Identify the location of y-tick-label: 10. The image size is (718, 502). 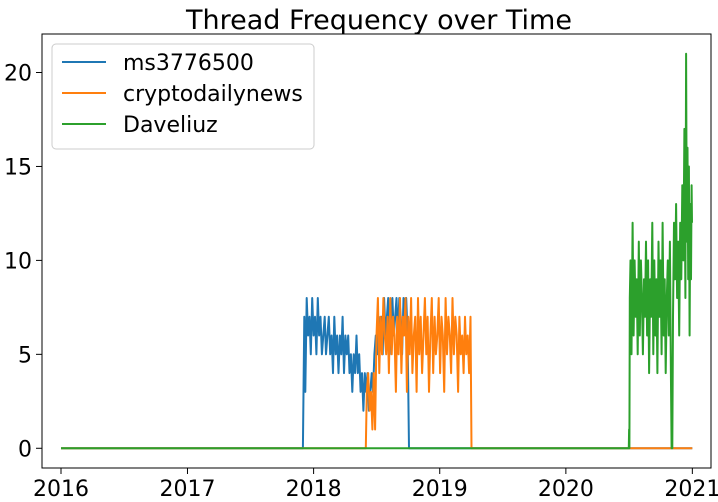
(18, 261).